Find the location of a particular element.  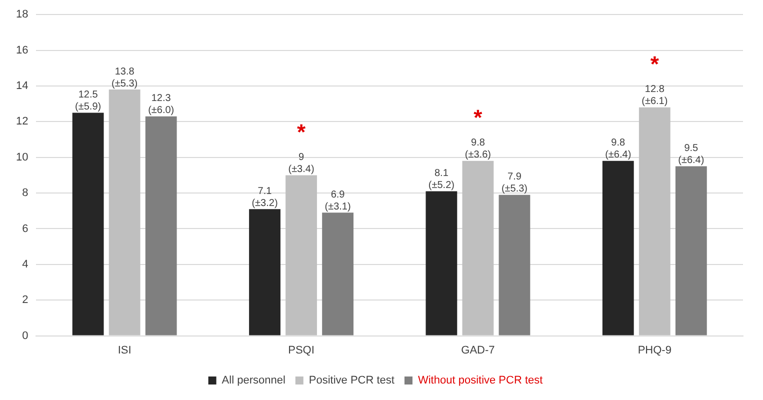

data-label: 12.5 (±5.9) is located at coordinates (88, 100).